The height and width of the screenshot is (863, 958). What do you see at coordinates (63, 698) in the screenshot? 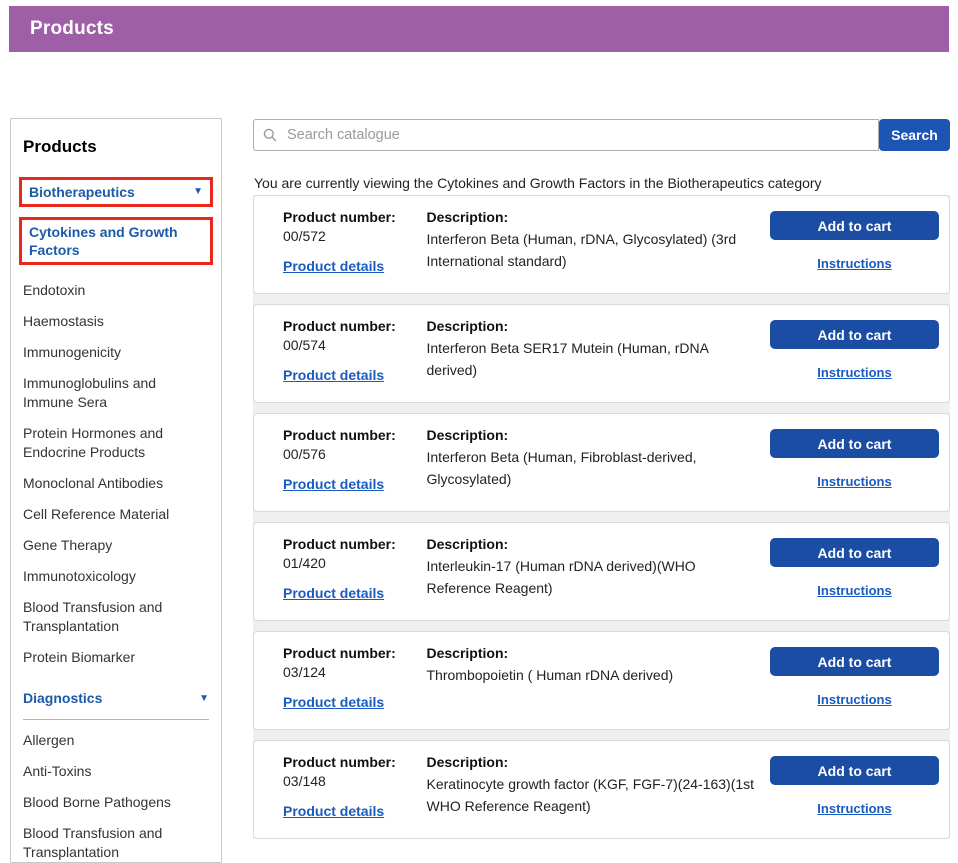
I see `sidebar-item-label: Diagnostics` at bounding box center [63, 698].